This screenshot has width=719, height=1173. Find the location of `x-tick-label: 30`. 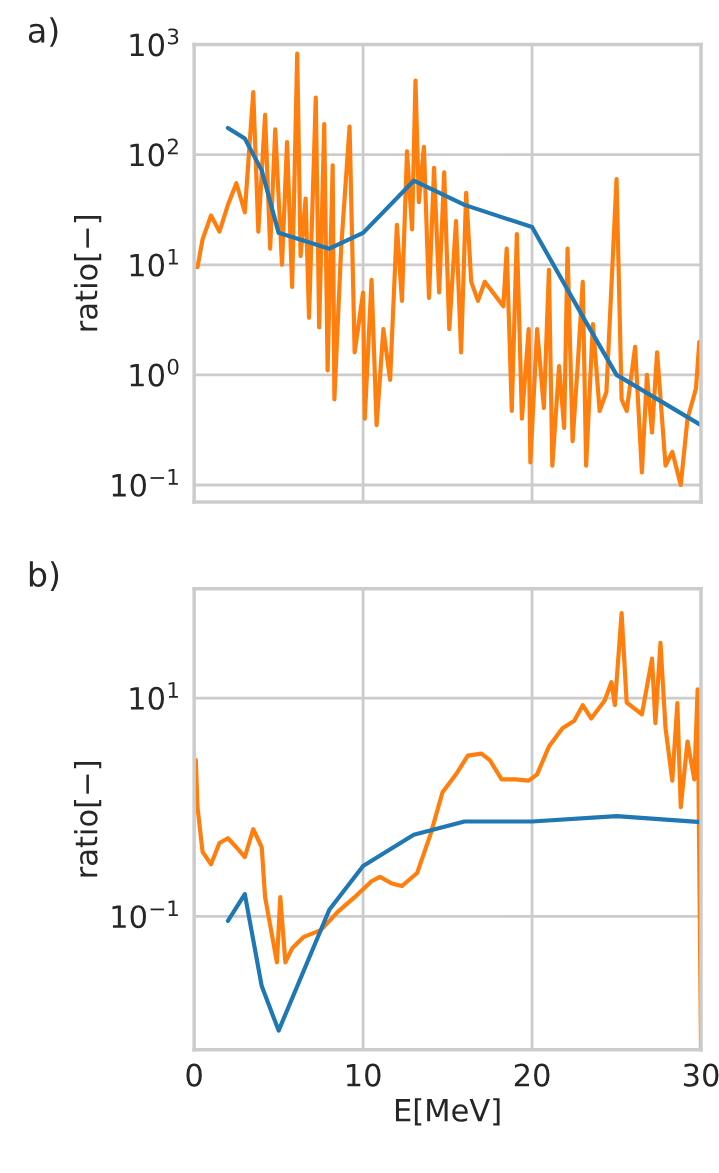

x-tick-label: 30 is located at coordinates (701, 1075).